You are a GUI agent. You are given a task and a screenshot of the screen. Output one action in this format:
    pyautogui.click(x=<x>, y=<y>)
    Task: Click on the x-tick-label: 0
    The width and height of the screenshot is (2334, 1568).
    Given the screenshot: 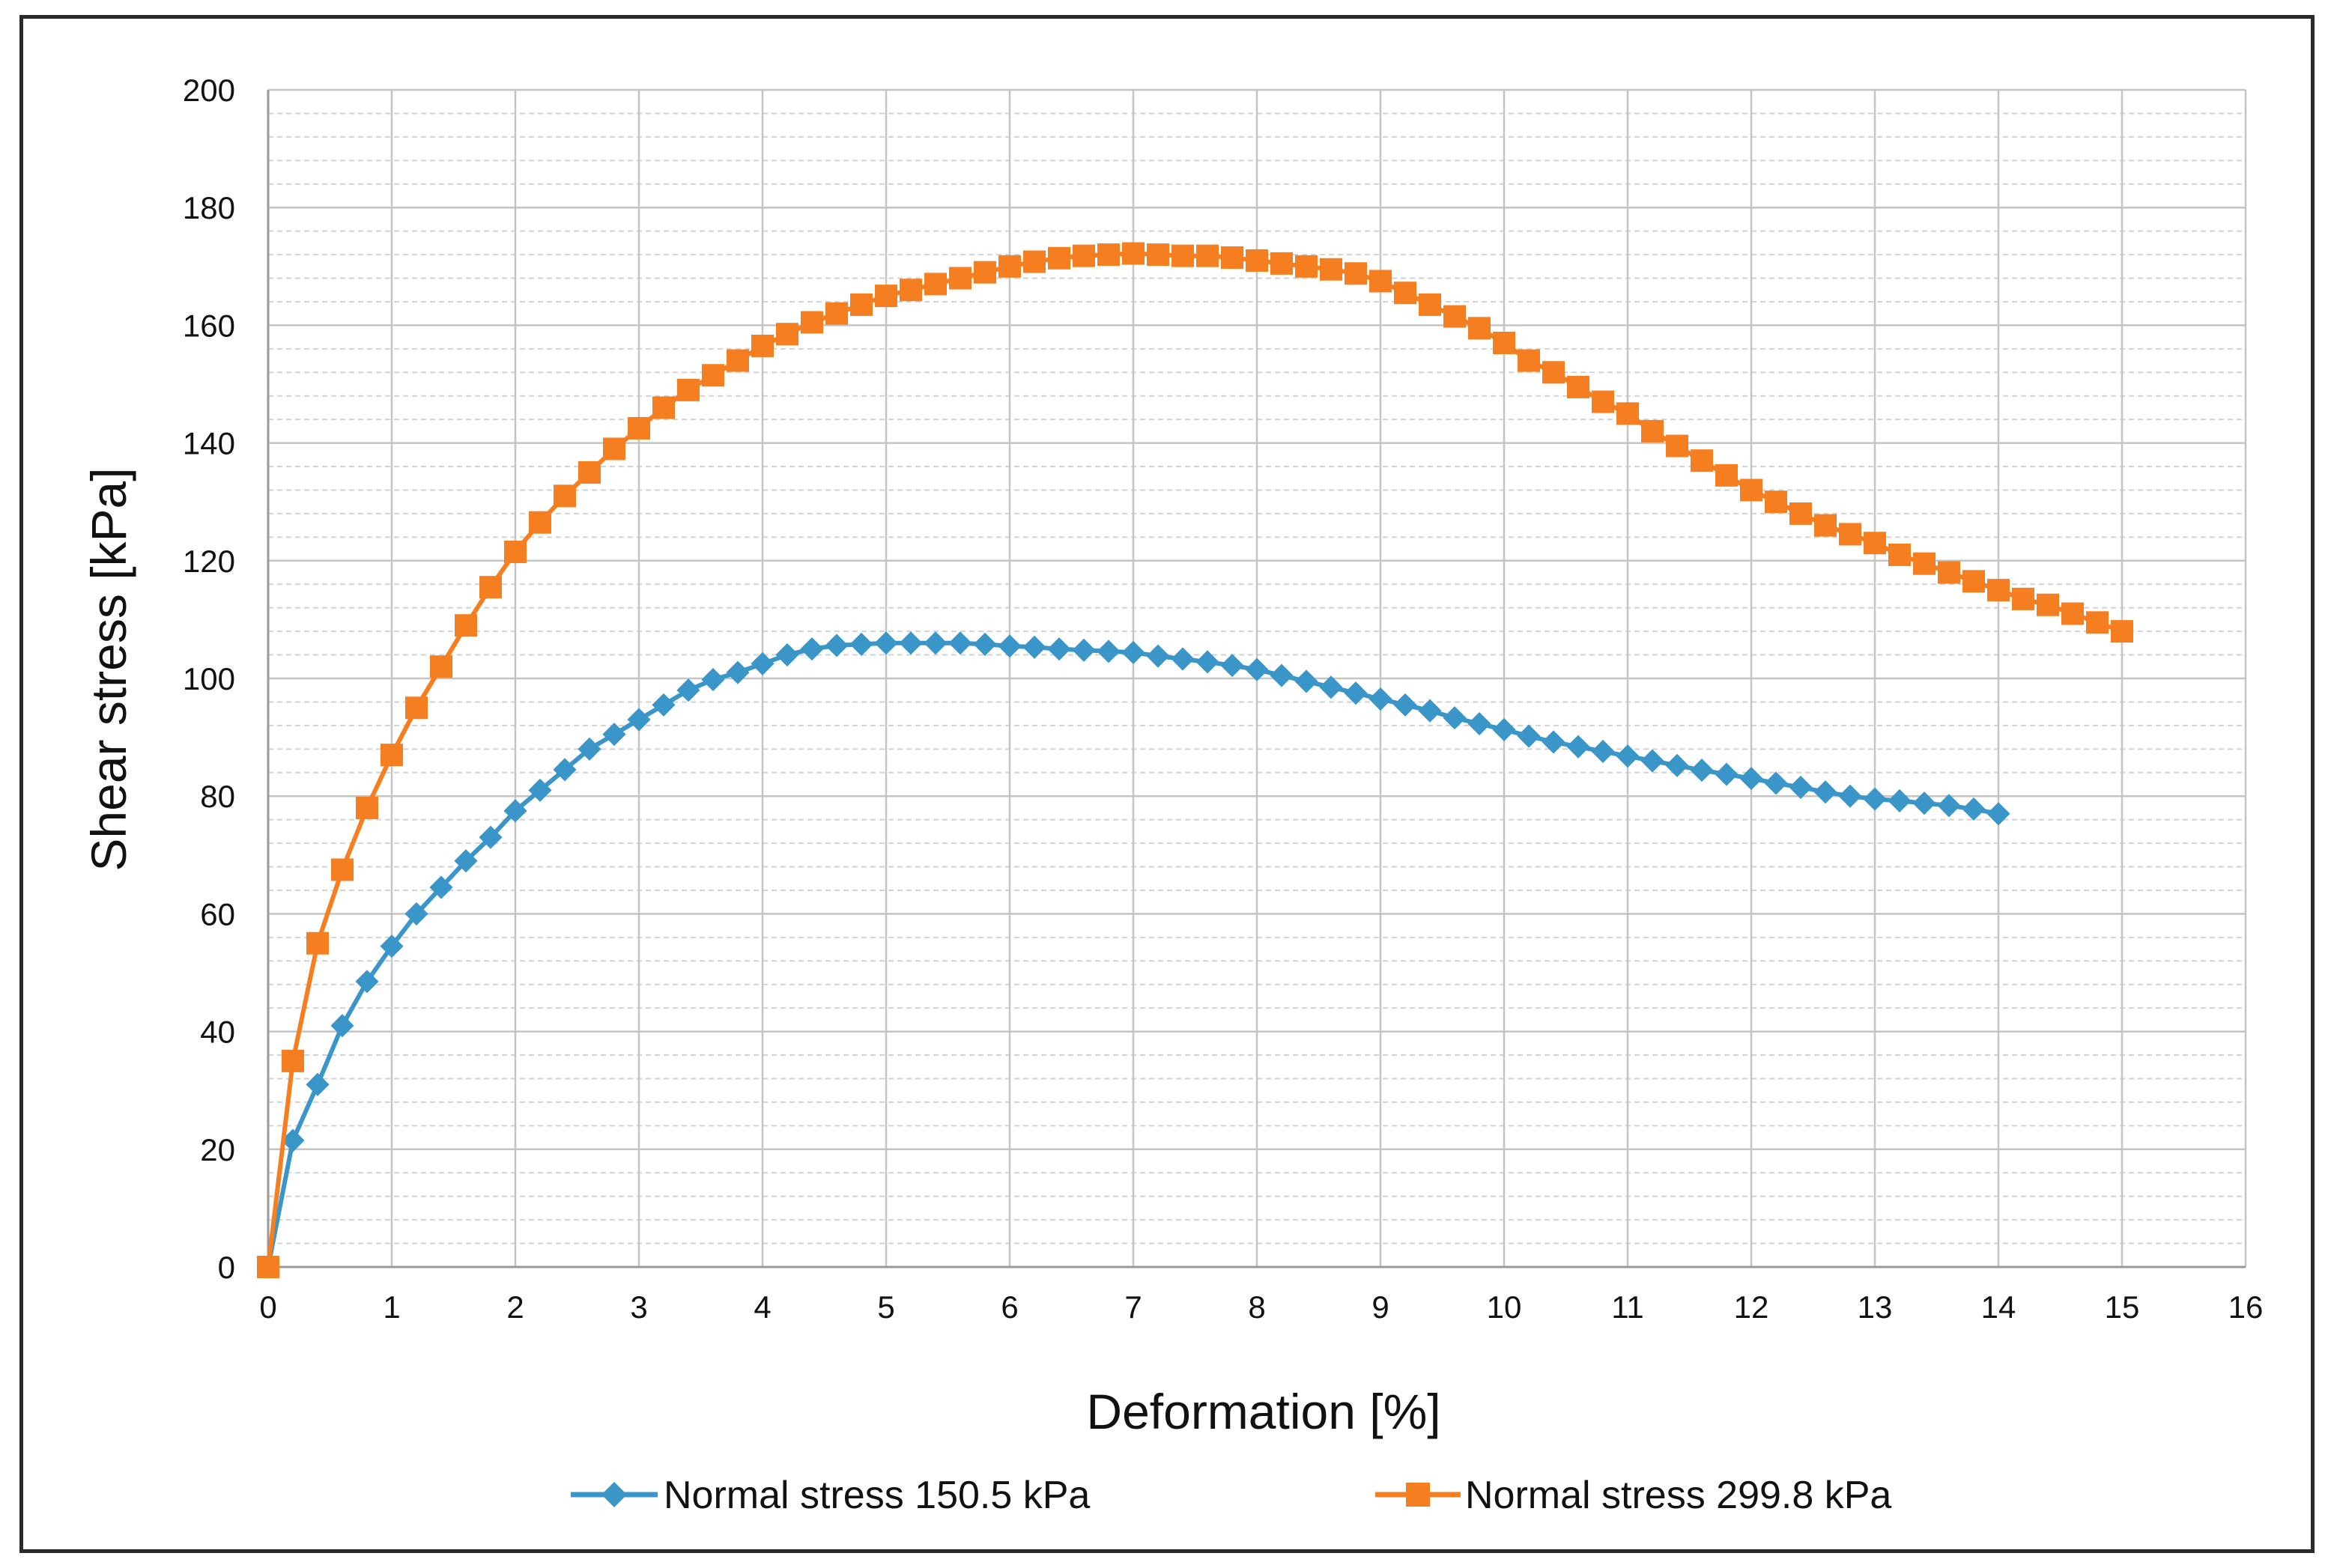 What is the action you would take?
    pyautogui.click(x=267, y=1307)
    